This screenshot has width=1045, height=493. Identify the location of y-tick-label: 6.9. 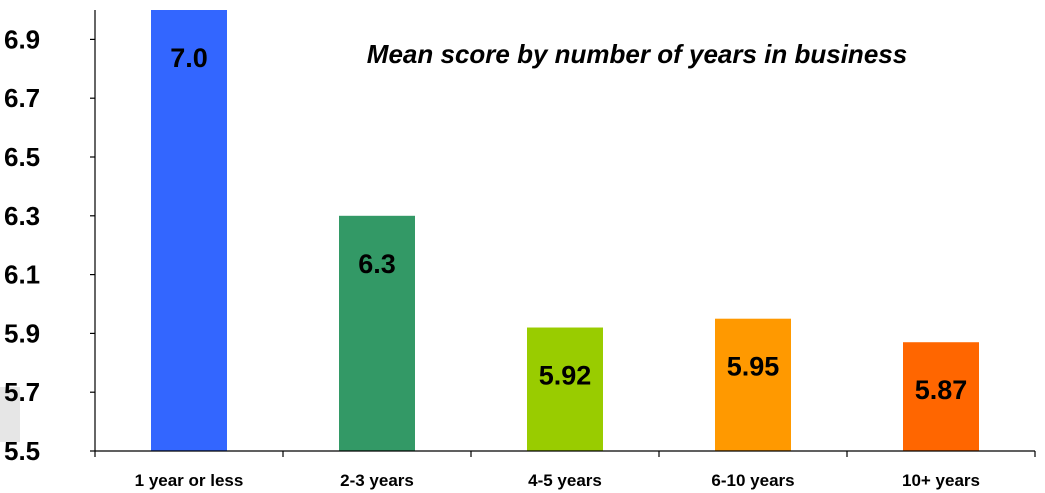
(22, 39).